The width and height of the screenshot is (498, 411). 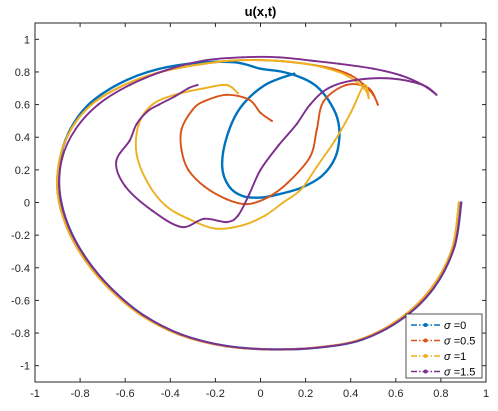 What do you see at coordinates (80, 394) in the screenshot?
I see `x-tick-label: -0.8` at bounding box center [80, 394].